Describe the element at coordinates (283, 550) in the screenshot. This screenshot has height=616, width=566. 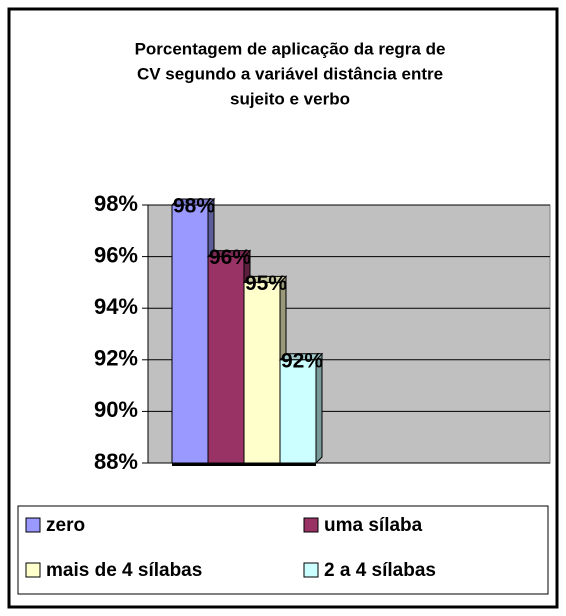
I see `legend-box` at that location.